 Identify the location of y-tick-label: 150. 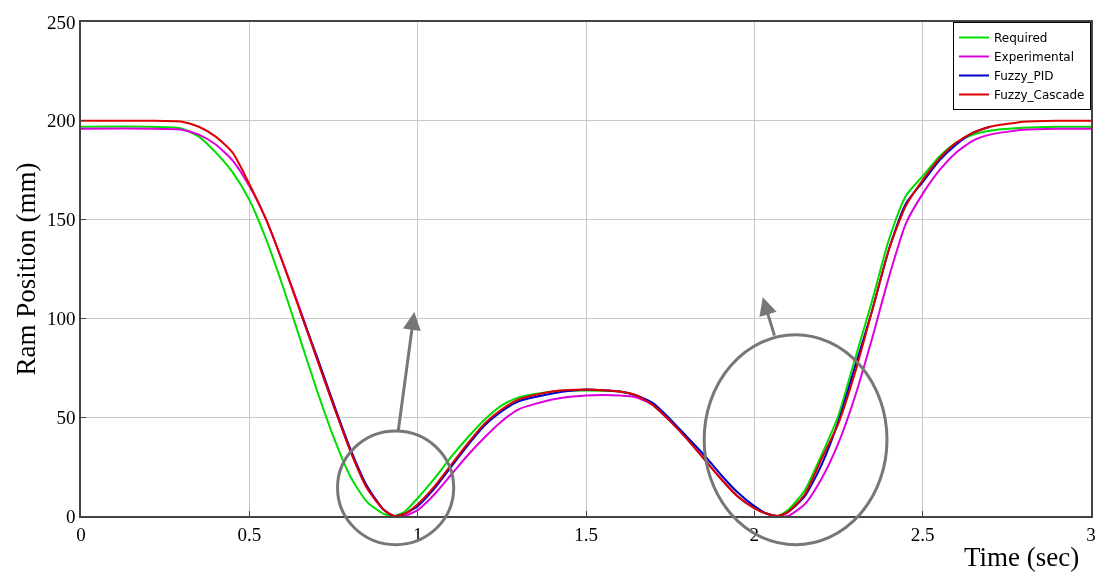
(61, 220).